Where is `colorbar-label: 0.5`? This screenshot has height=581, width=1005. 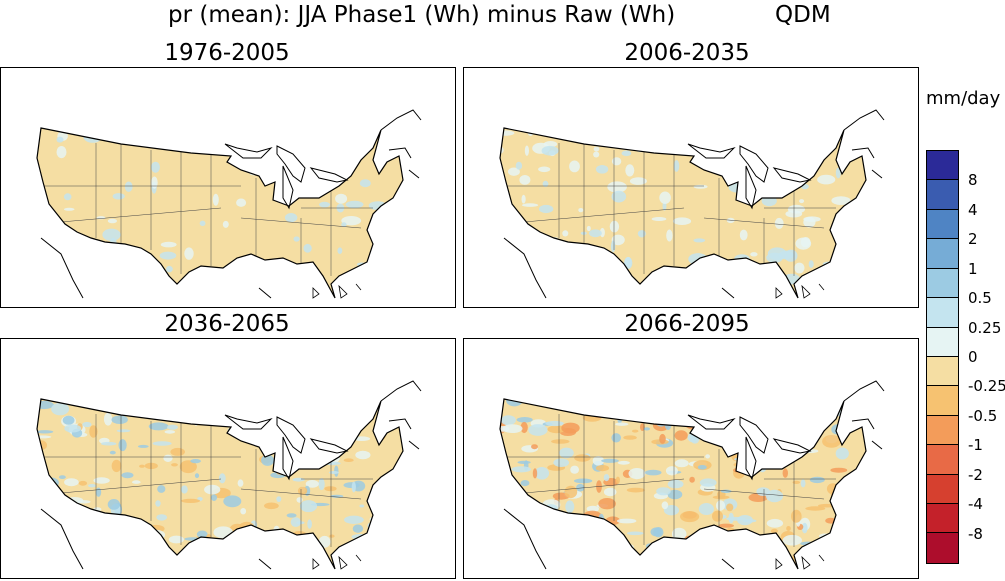
colorbar-label: 0.5 is located at coordinates (980, 298).